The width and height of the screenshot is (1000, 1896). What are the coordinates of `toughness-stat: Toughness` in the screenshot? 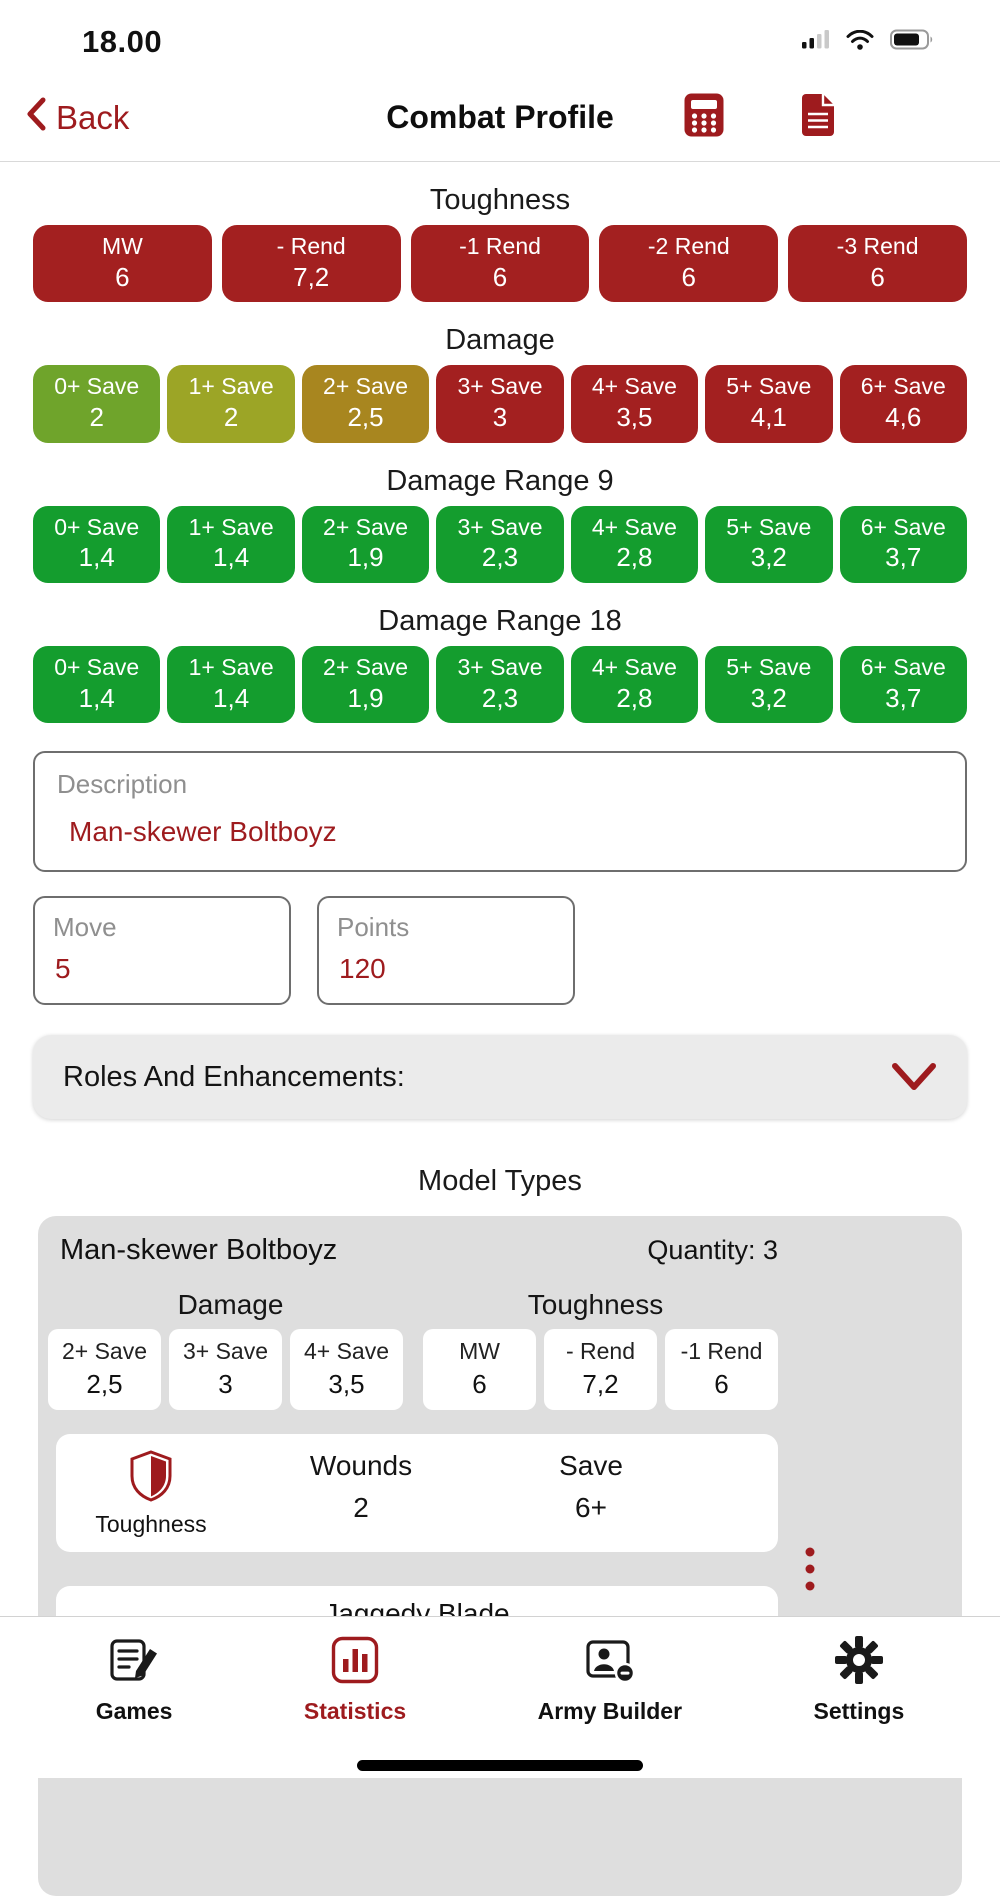 It's located at (151, 1494).